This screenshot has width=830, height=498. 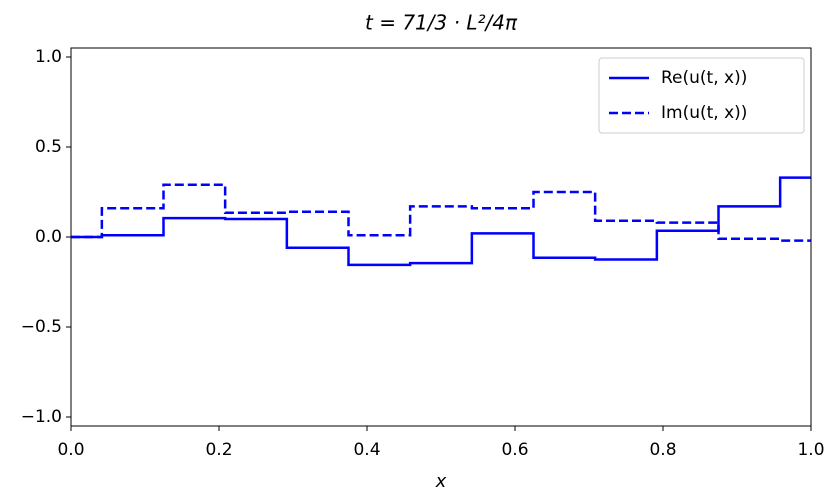 What do you see at coordinates (218, 450) in the screenshot?
I see `x-tick-label: 0.2` at bounding box center [218, 450].